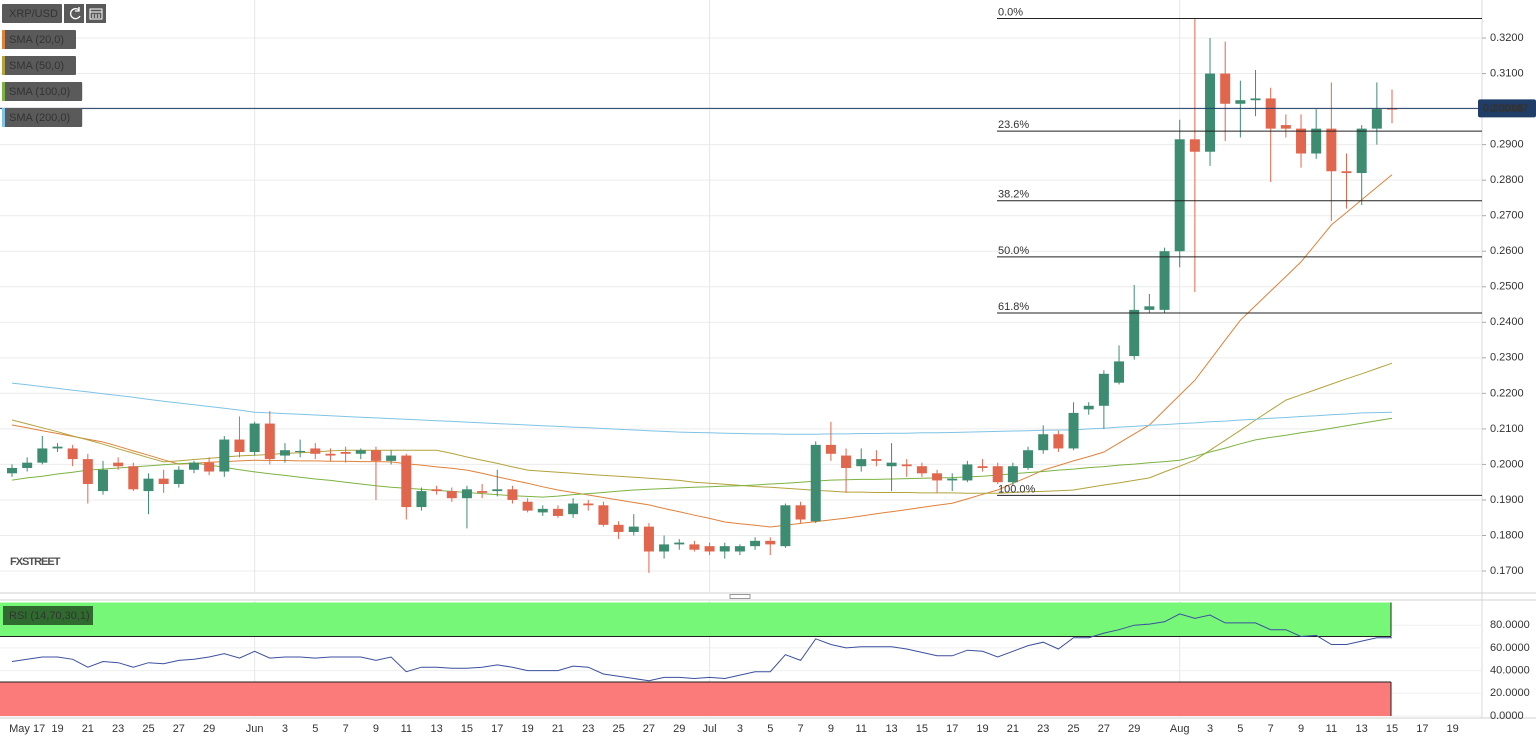 This screenshot has height=740, width=1536. I want to click on y-tick-label: 0.1900, so click(1507, 500).